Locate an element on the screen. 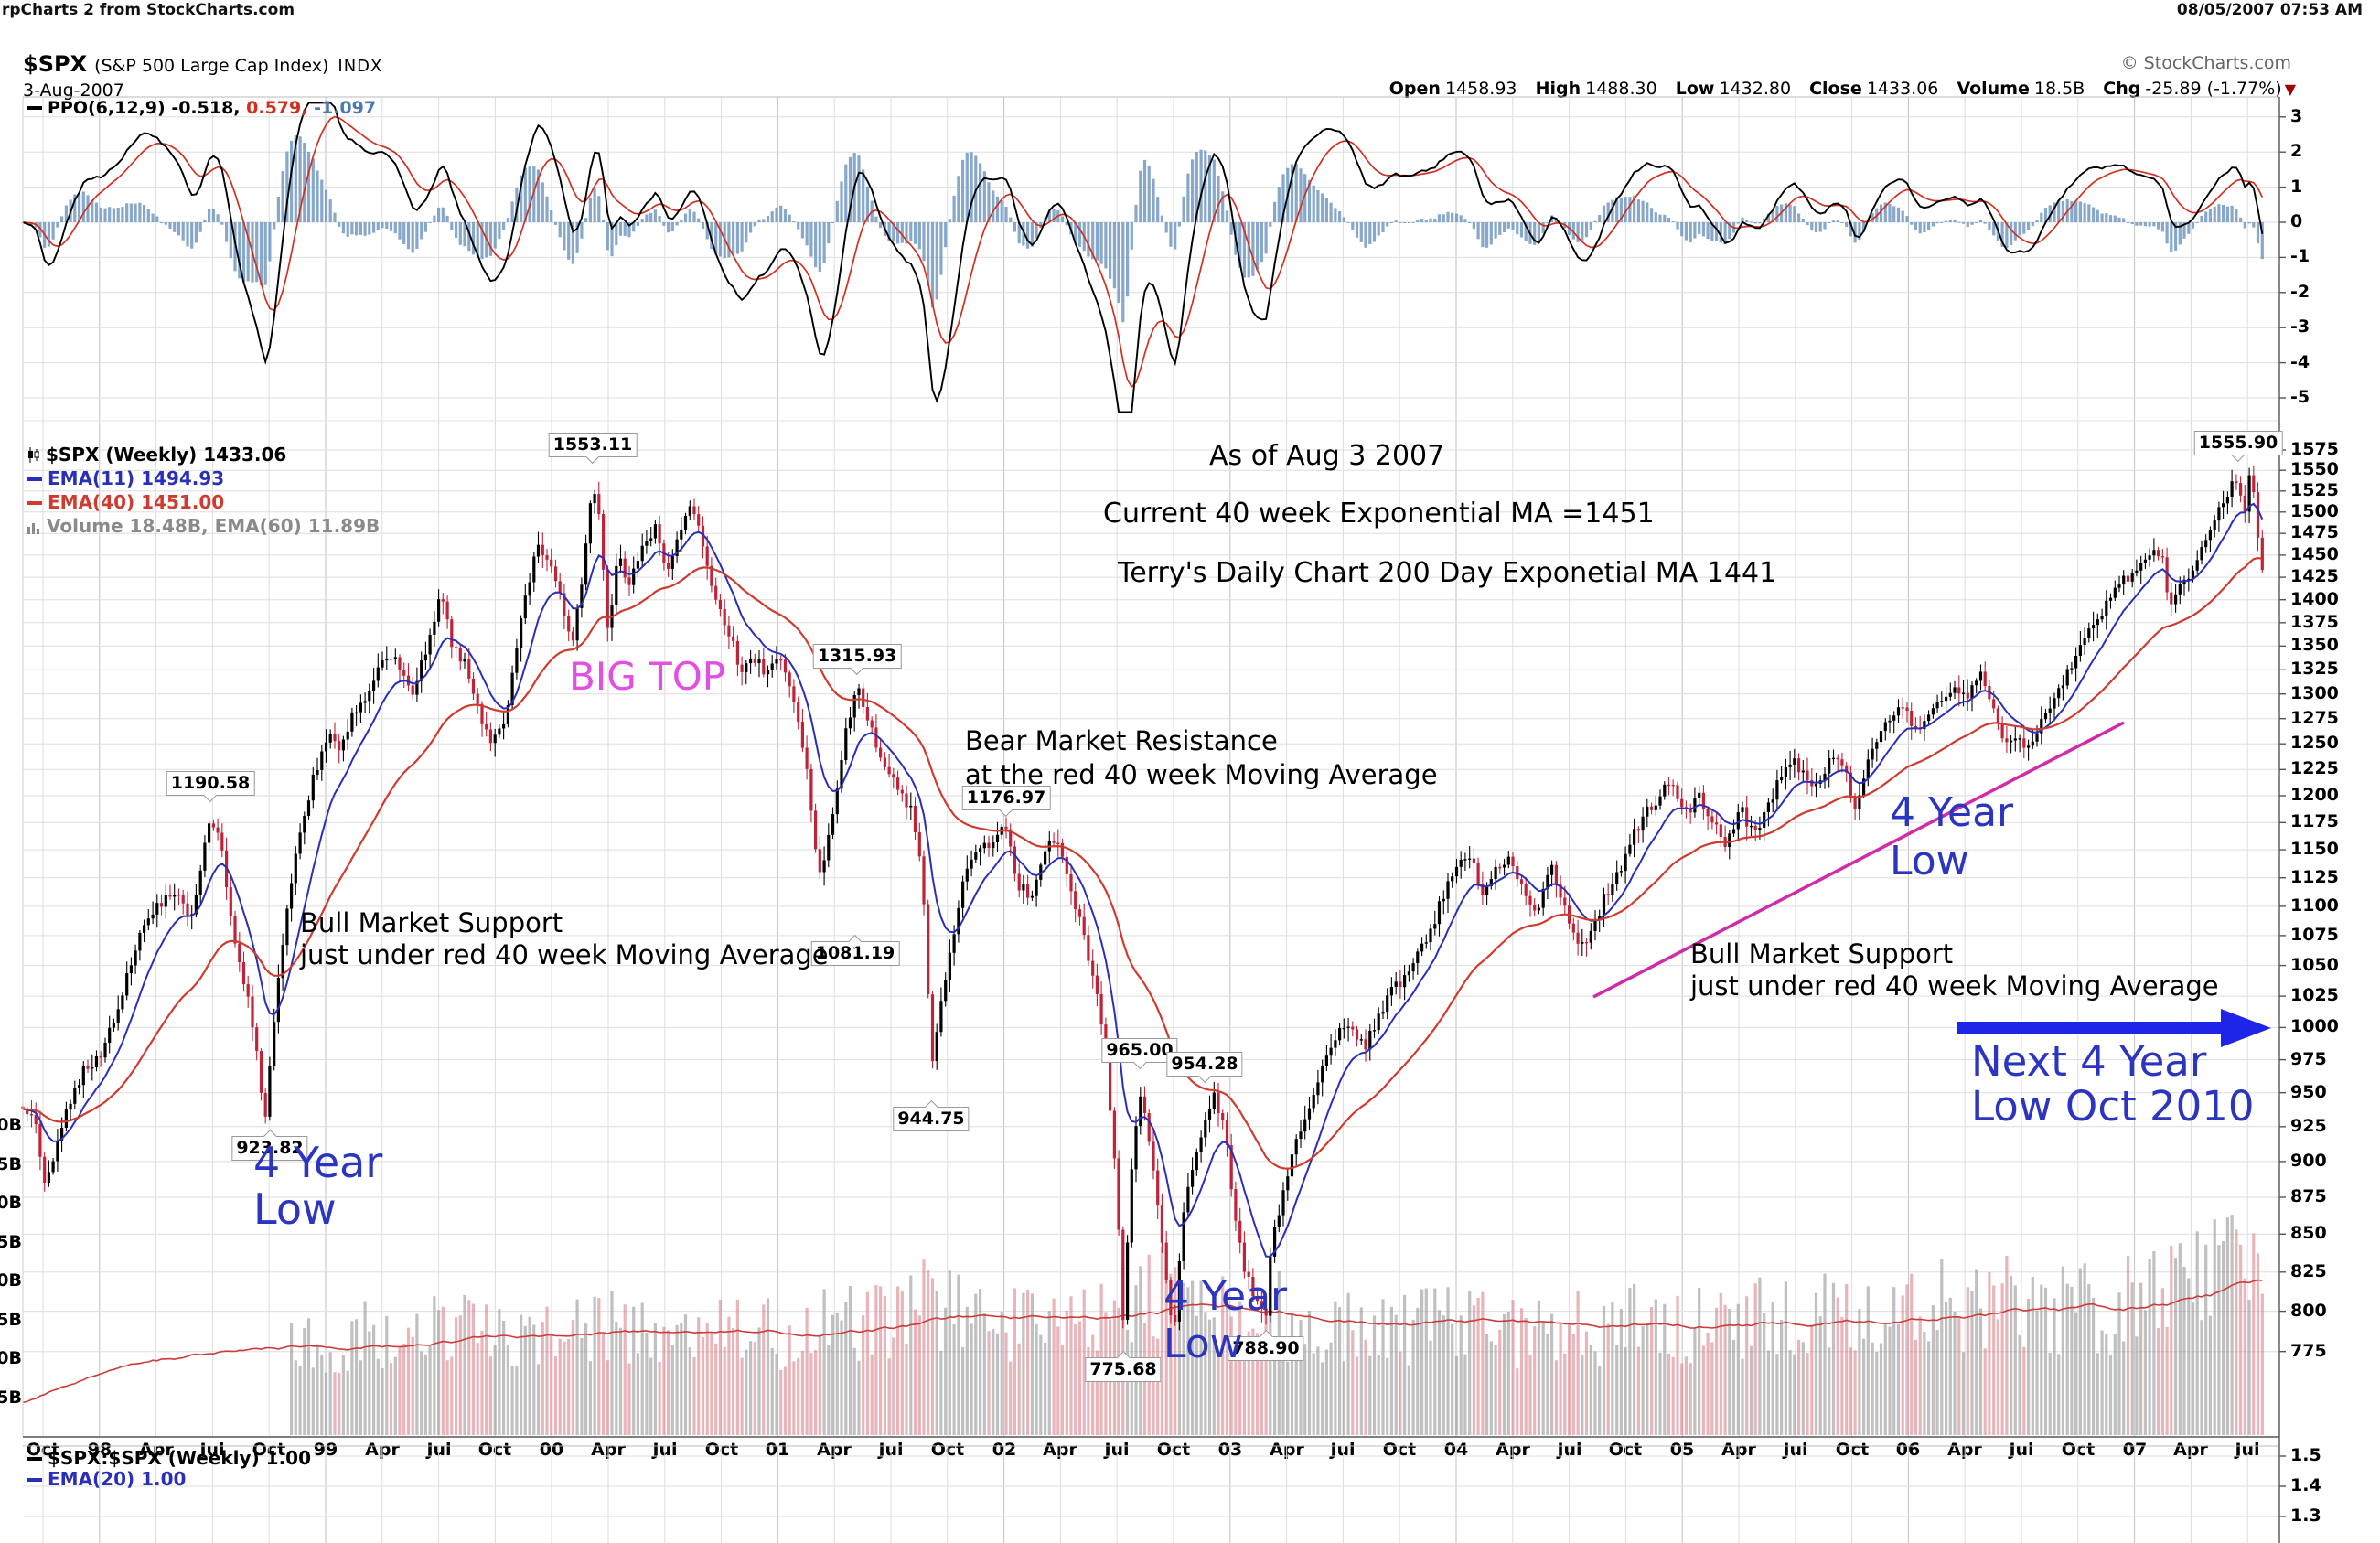 This screenshot has width=2380, height=1543. low-value: 1432.80 is located at coordinates (1755, 89).